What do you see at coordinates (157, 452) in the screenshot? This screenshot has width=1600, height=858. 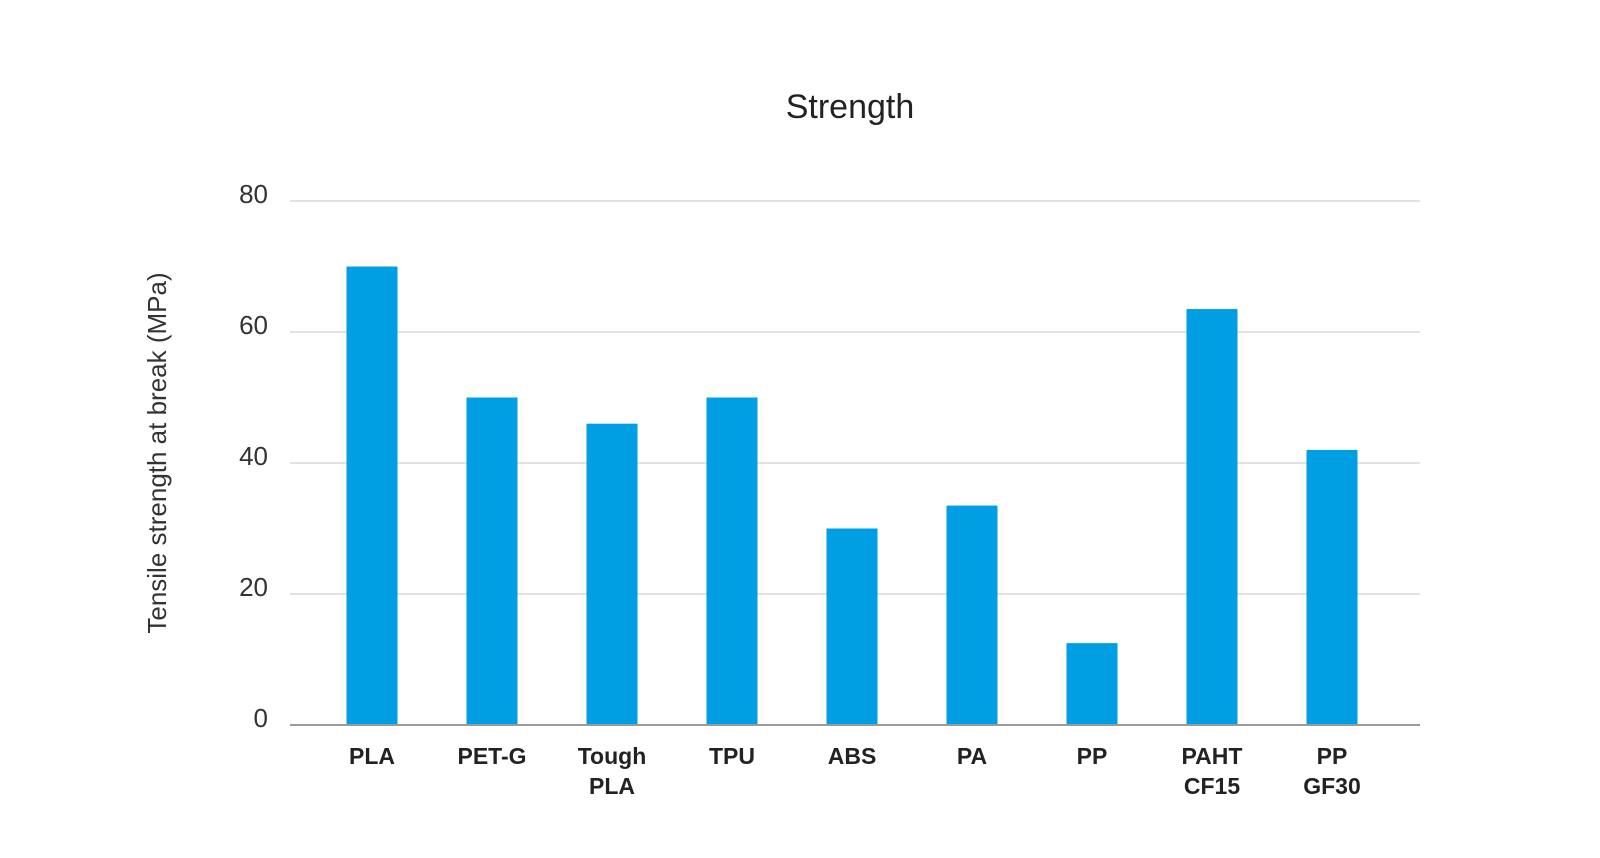 I see `y-axis-label: Tensile strength at break (MPa)` at bounding box center [157, 452].